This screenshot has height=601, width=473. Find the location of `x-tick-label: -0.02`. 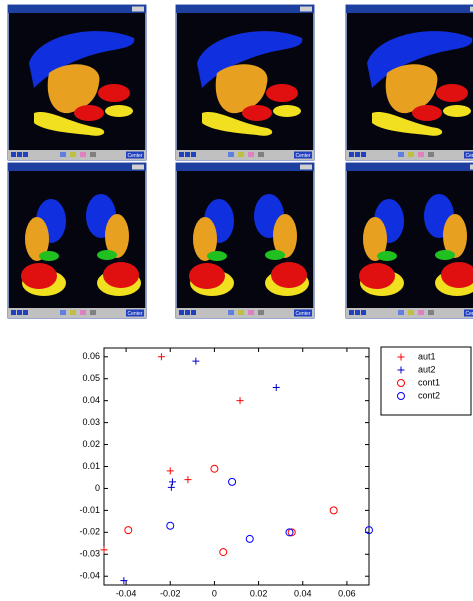

x-tick-label: -0.02 is located at coordinates (170, 593).